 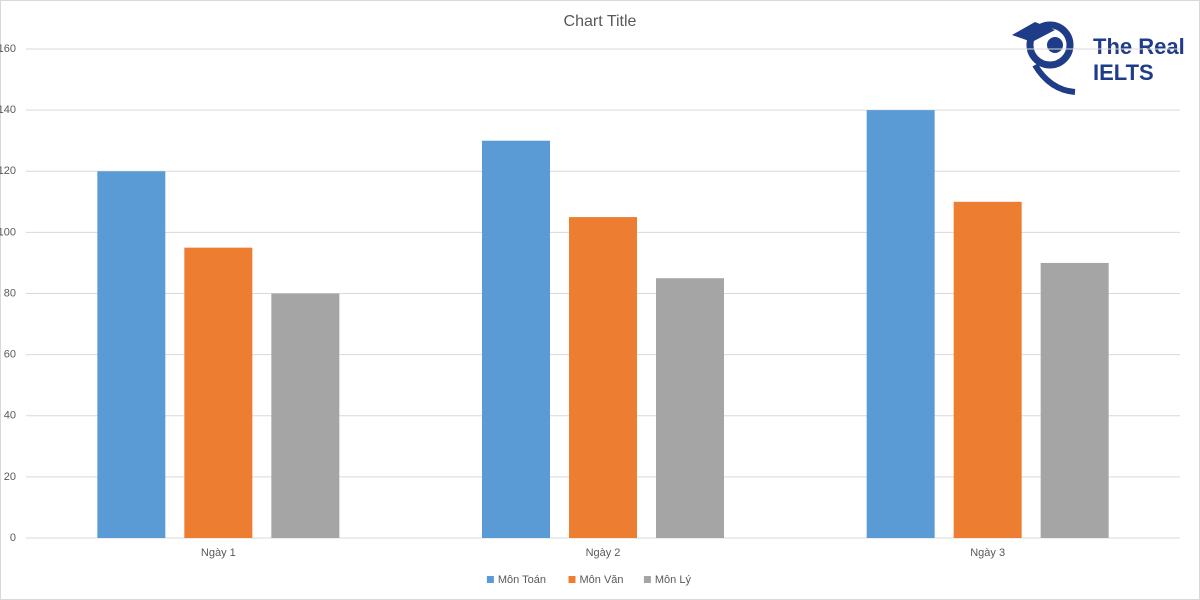 I want to click on y-tick-label: 120, so click(x=8, y=171).